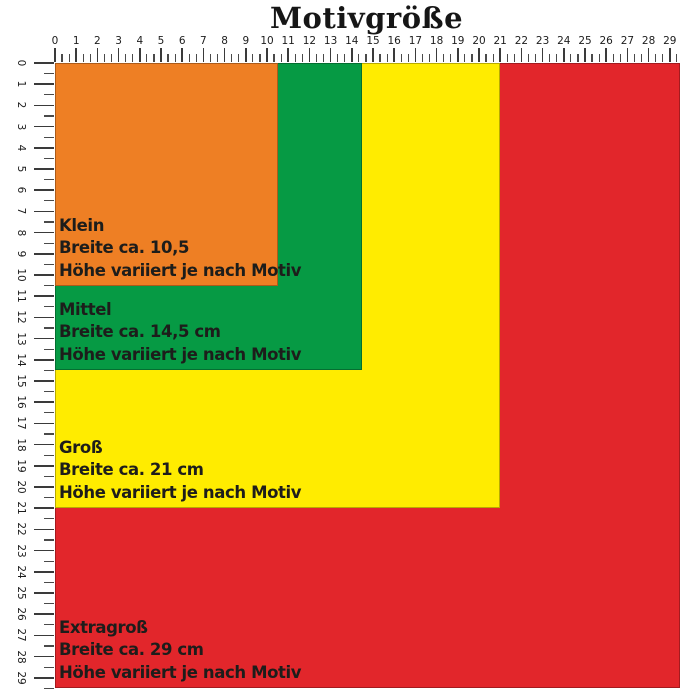  What do you see at coordinates (124, 247) in the screenshot?
I see `size-width-text: Breite ca. 10,5` at bounding box center [124, 247].